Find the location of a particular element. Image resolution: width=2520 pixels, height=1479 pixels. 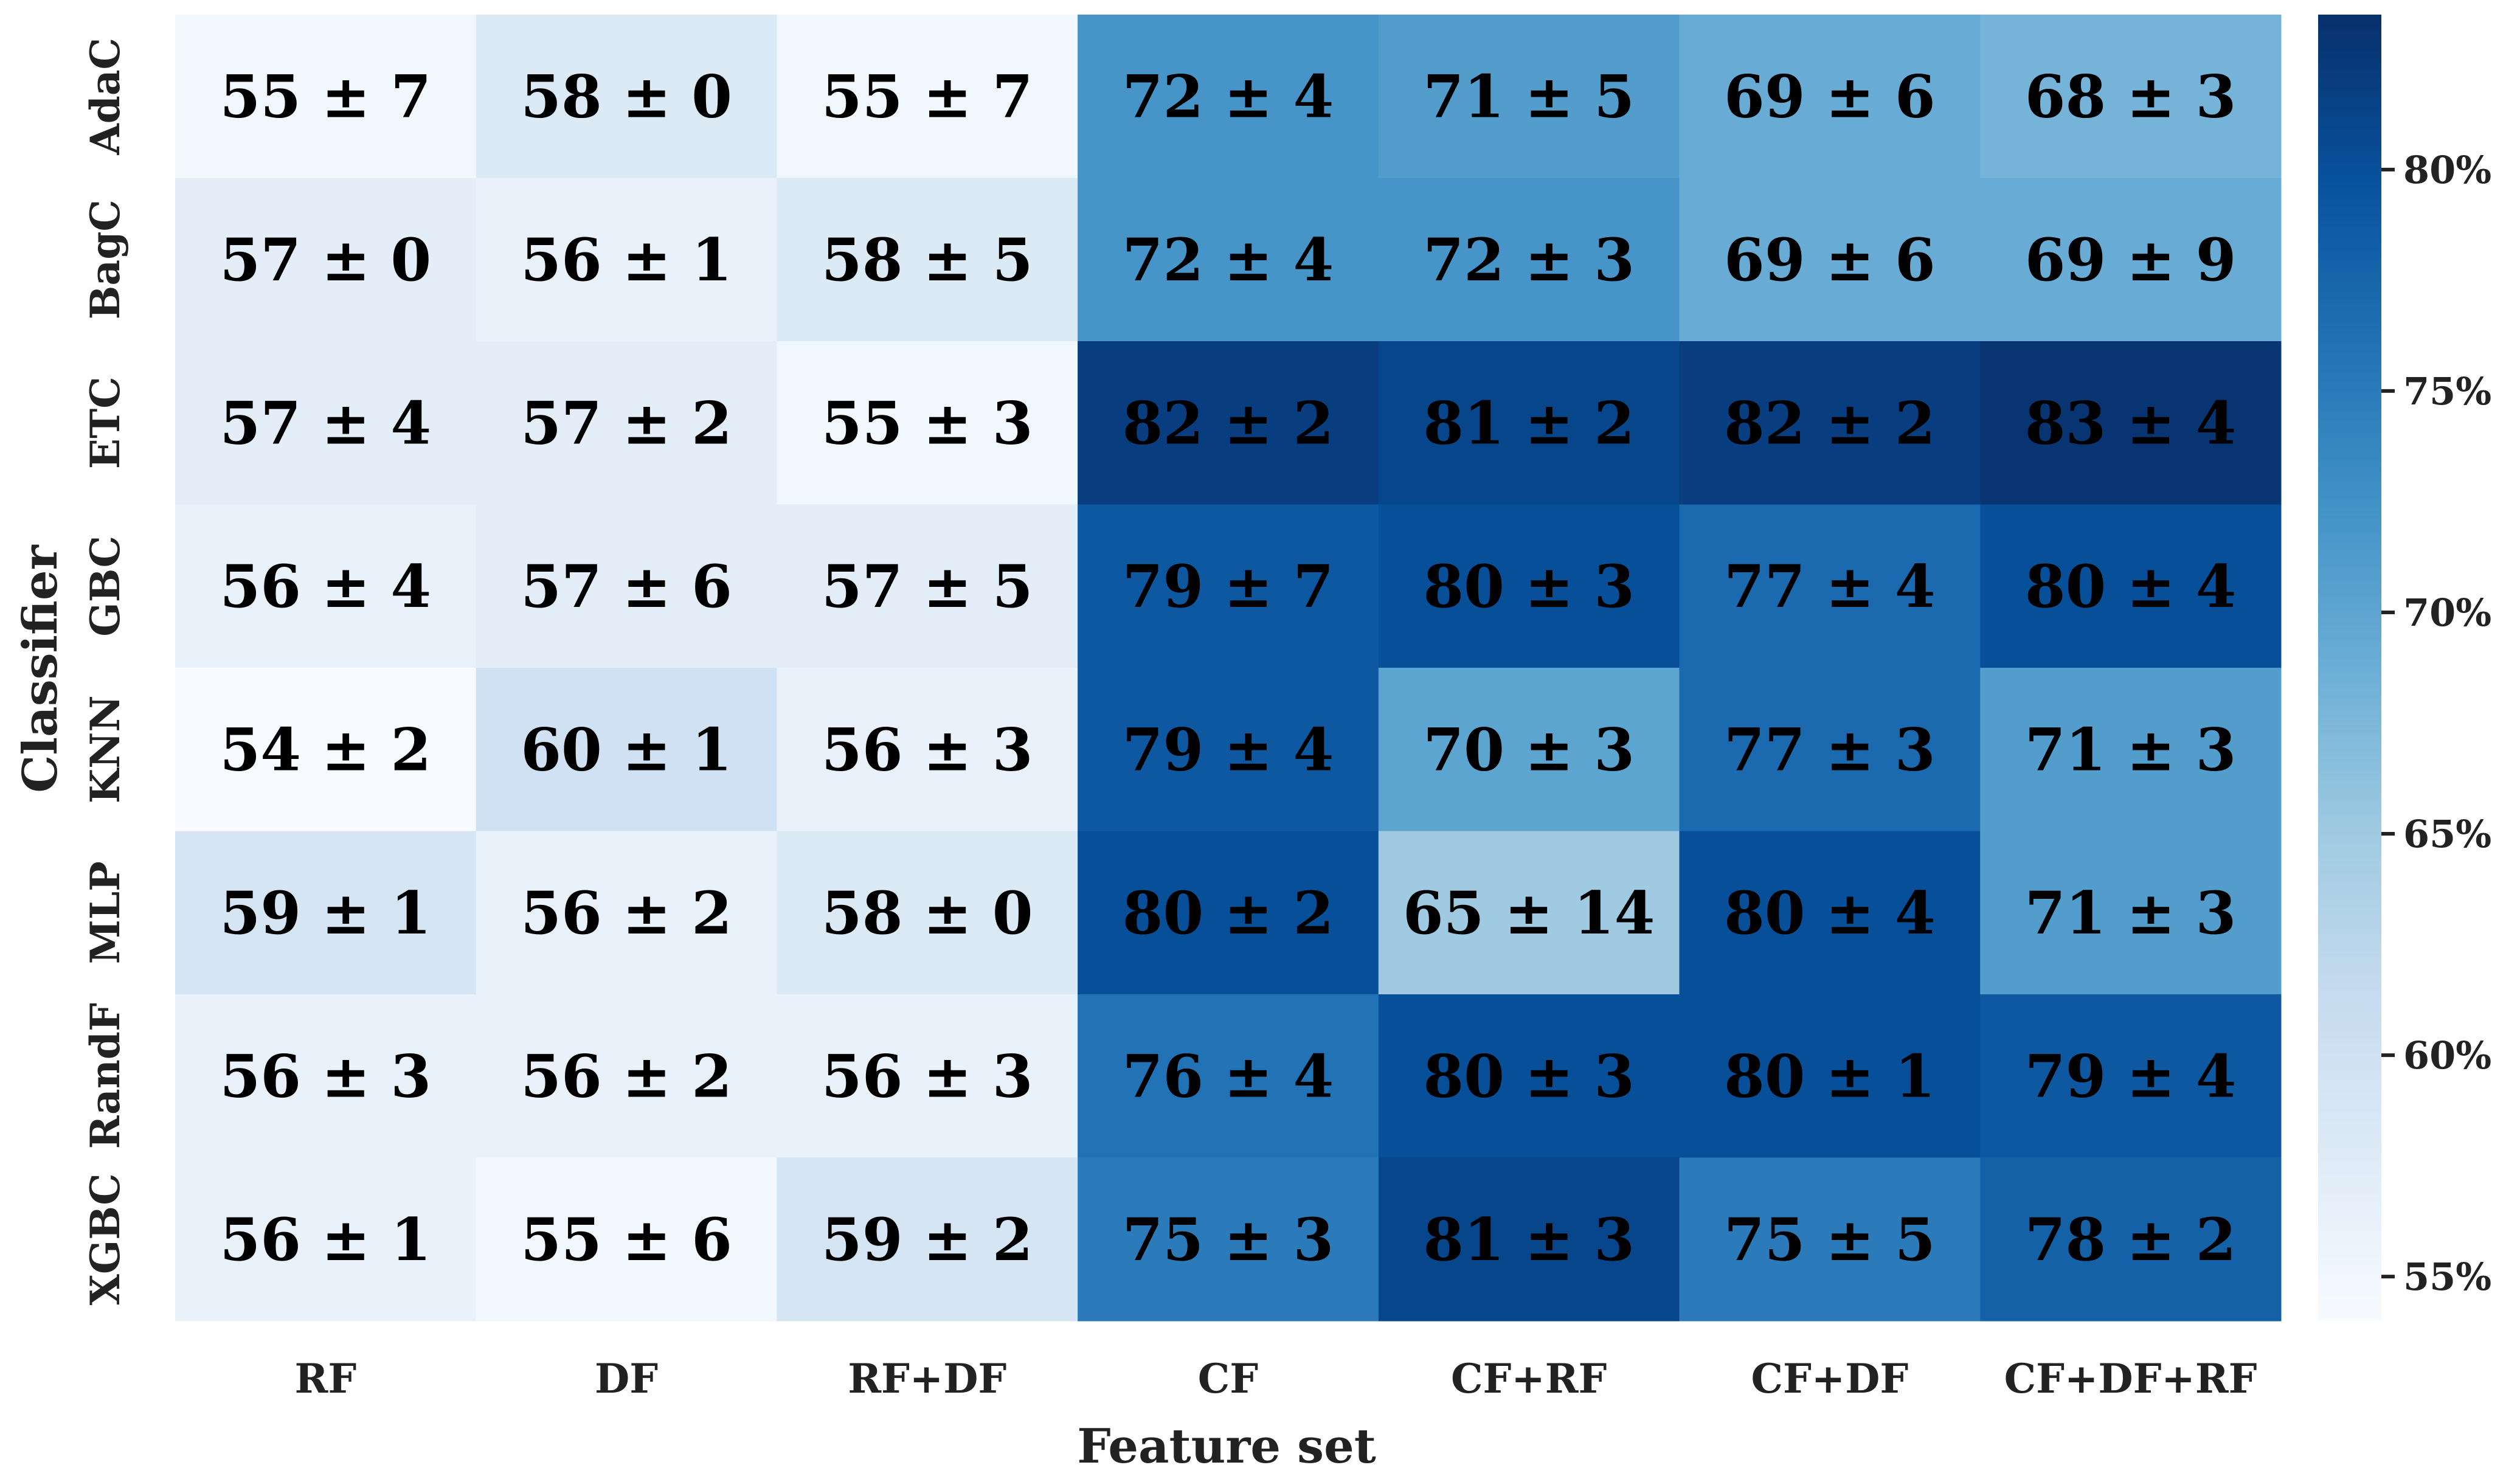

x-tick-label: CF+RF is located at coordinates (1529, 1378).